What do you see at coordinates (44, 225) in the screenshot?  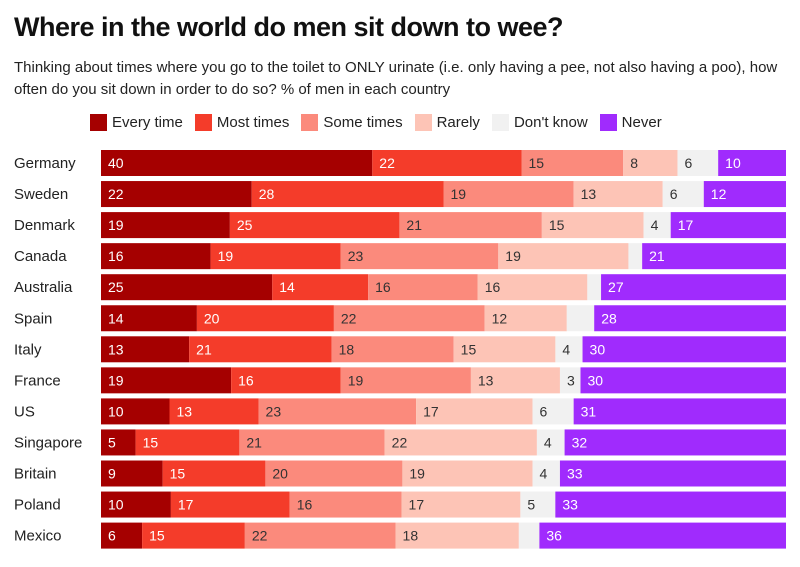 I see `category-label: Denmark` at bounding box center [44, 225].